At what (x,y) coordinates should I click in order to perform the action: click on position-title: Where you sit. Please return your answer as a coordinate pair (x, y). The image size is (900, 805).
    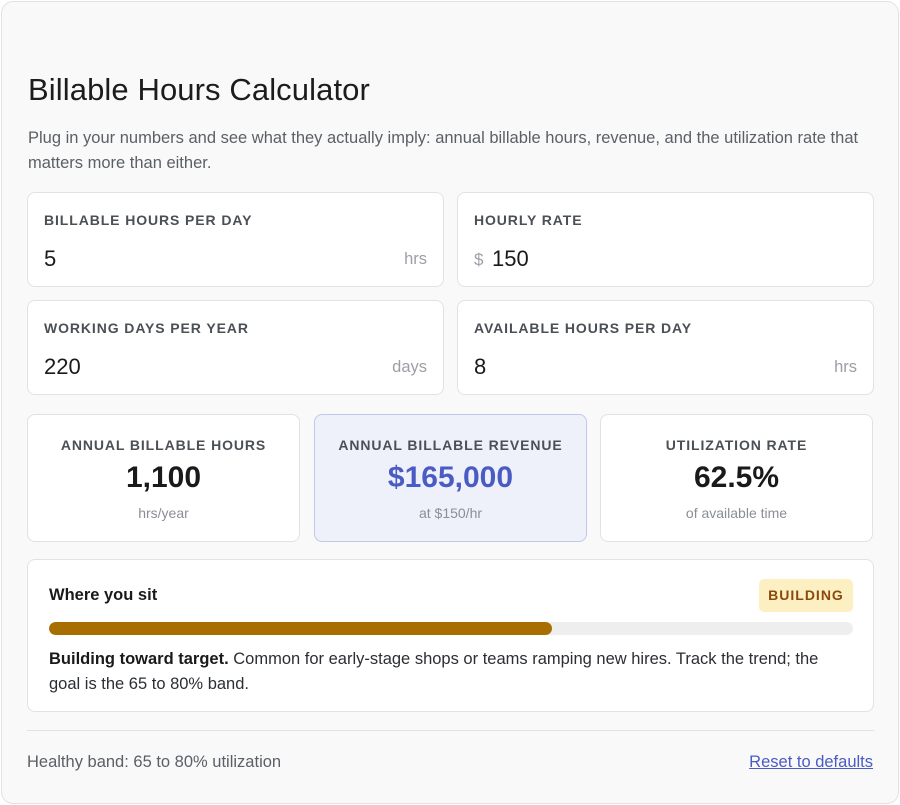
    Looking at the image, I should click on (103, 595).